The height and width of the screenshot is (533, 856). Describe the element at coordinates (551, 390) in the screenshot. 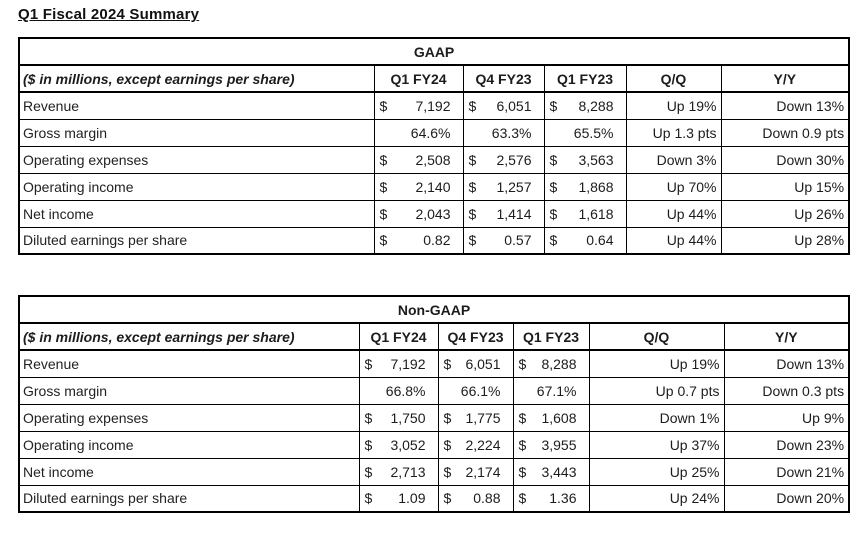

I see `percent-value-cell: 67.1%` at that location.